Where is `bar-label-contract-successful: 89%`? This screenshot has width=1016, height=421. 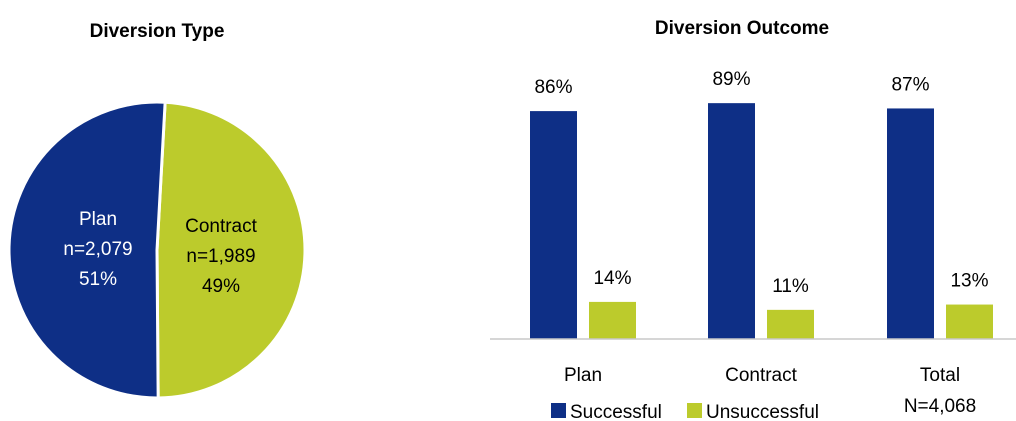
bar-label-contract-successful: 89% is located at coordinates (731, 79).